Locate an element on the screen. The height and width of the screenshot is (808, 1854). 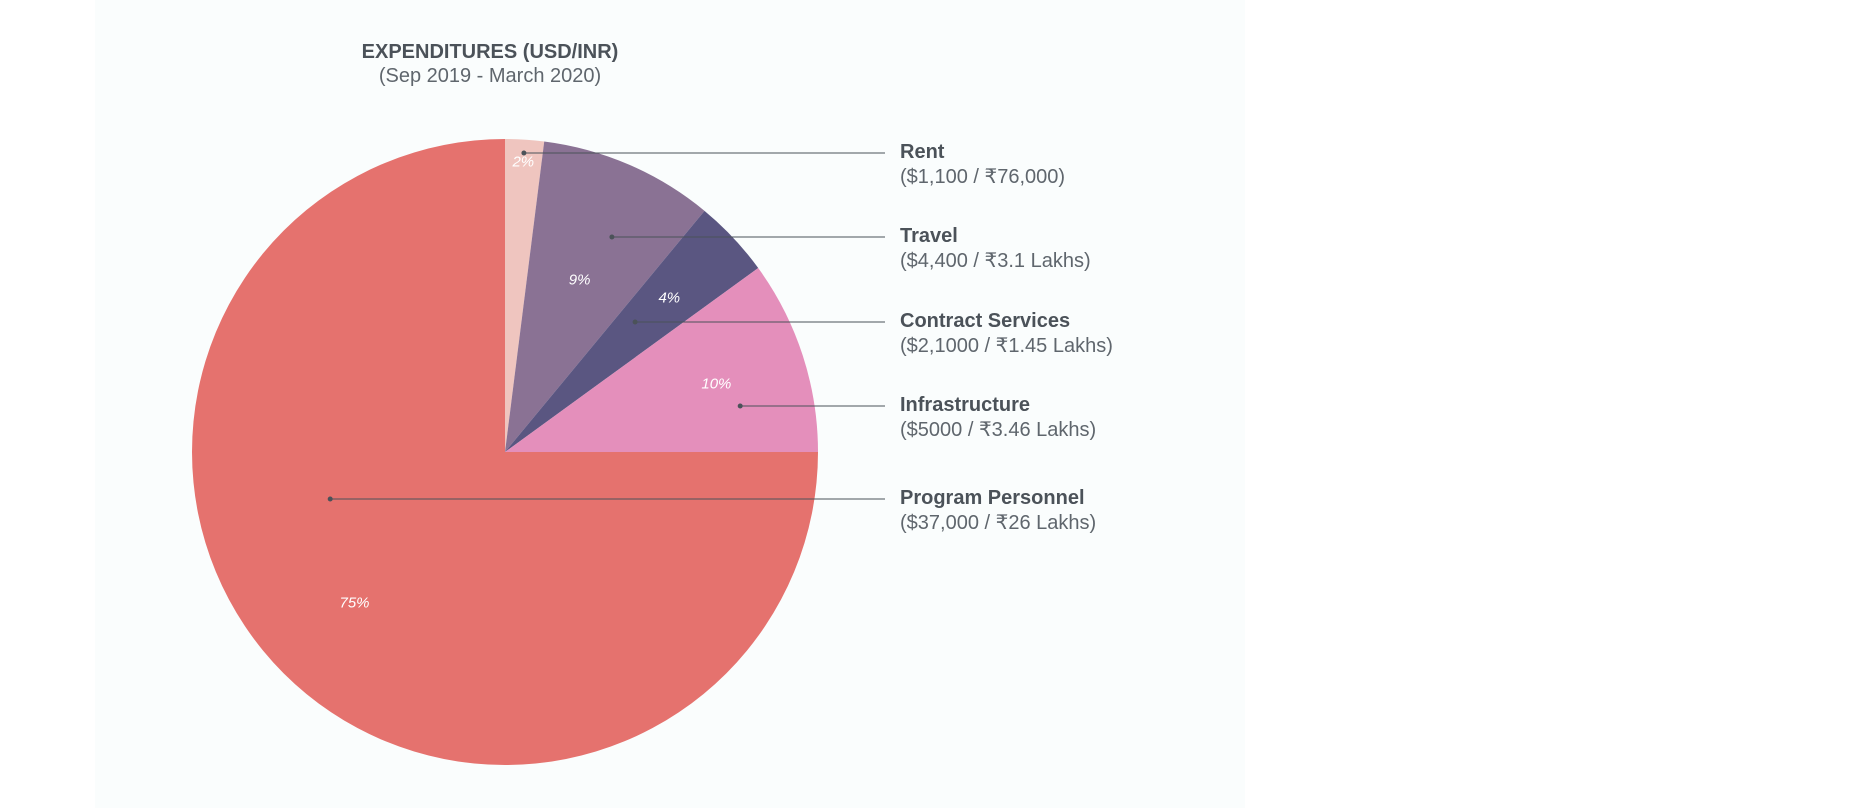
legend-name-infrastructure: Infrastructure is located at coordinates (965, 405).